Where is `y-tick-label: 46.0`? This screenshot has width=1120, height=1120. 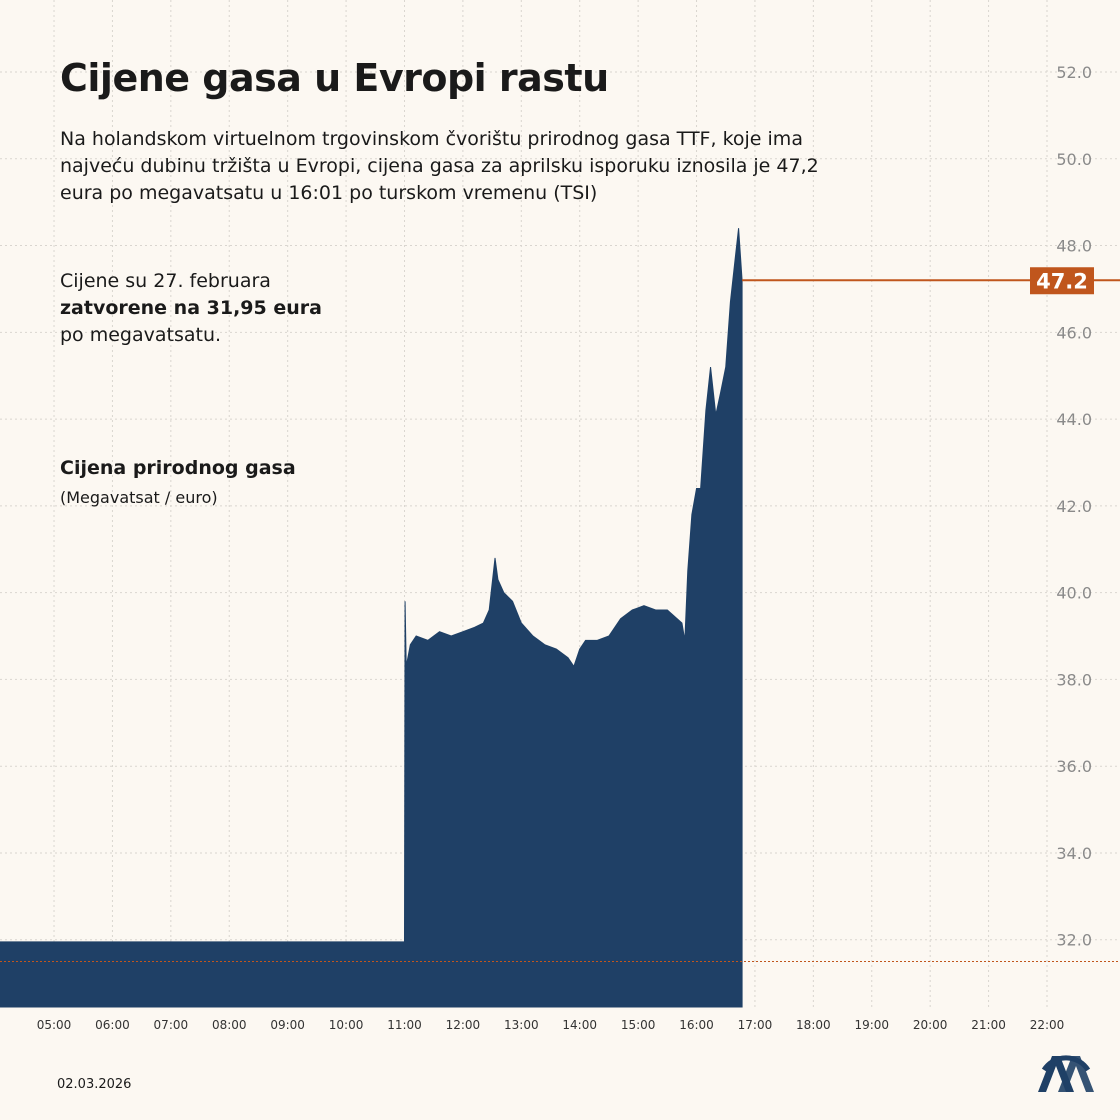 y-tick-label: 46.0 is located at coordinates (1074, 332).